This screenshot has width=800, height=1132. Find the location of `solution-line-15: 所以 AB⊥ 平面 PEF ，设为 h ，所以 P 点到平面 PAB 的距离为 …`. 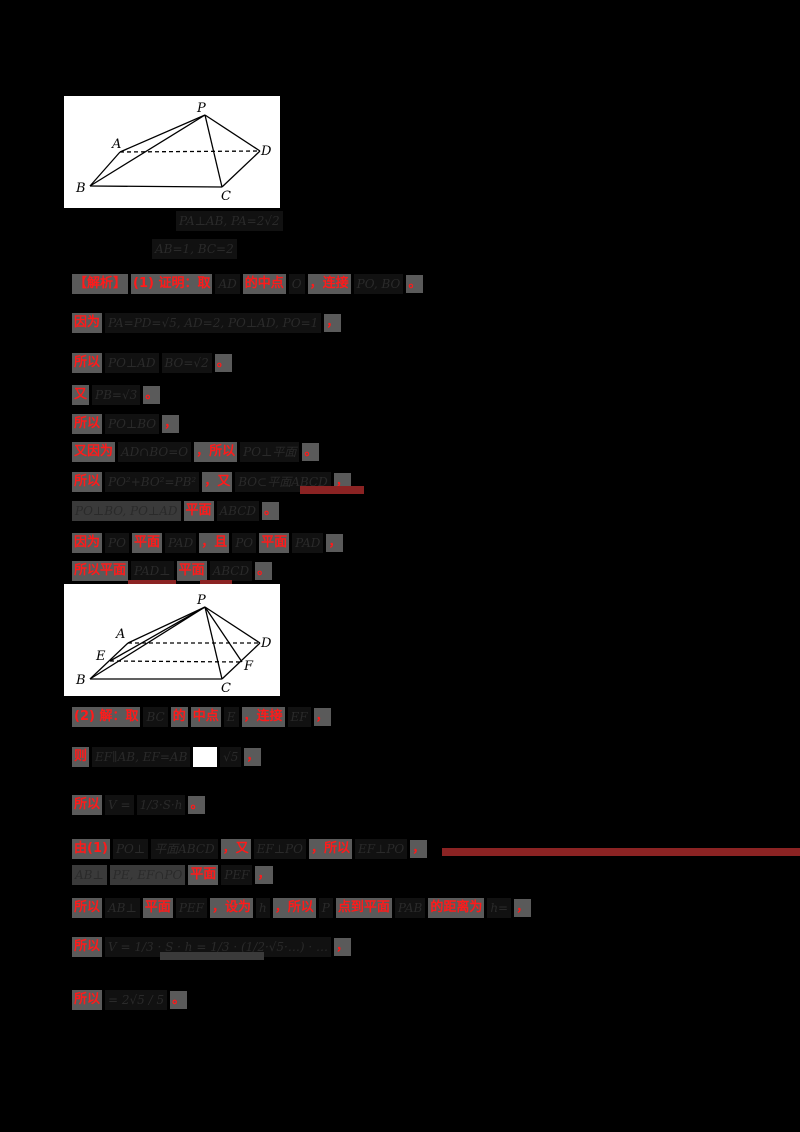

solution-line-15: 所以 AB⊥ 平面 PEF ，设为 h ，所以 P 点到平面 PAB 的距离为 … is located at coordinates (302, 908).